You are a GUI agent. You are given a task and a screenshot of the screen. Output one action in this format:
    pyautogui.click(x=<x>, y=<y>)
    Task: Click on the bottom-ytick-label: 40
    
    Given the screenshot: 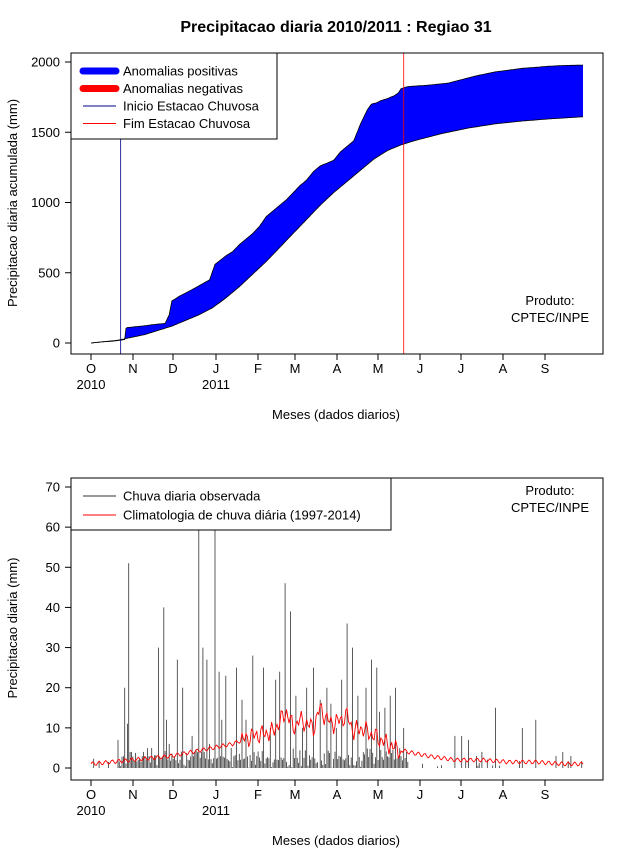 What is the action you would take?
    pyautogui.click(x=53, y=607)
    